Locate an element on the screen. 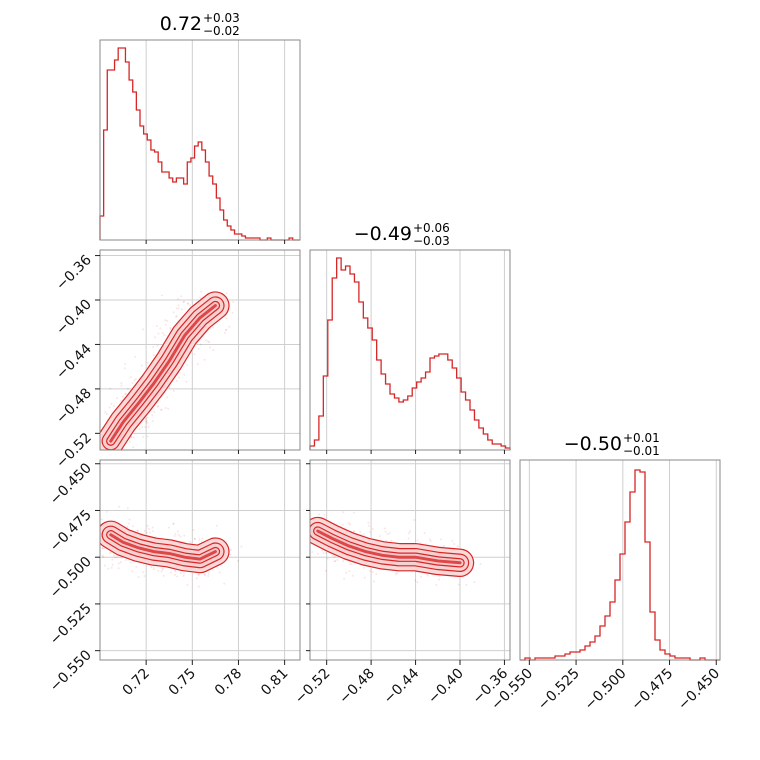 The width and height of the screenshot is (760, 760). x-tick-label: 0.75 is located at coordinates (182, 682).